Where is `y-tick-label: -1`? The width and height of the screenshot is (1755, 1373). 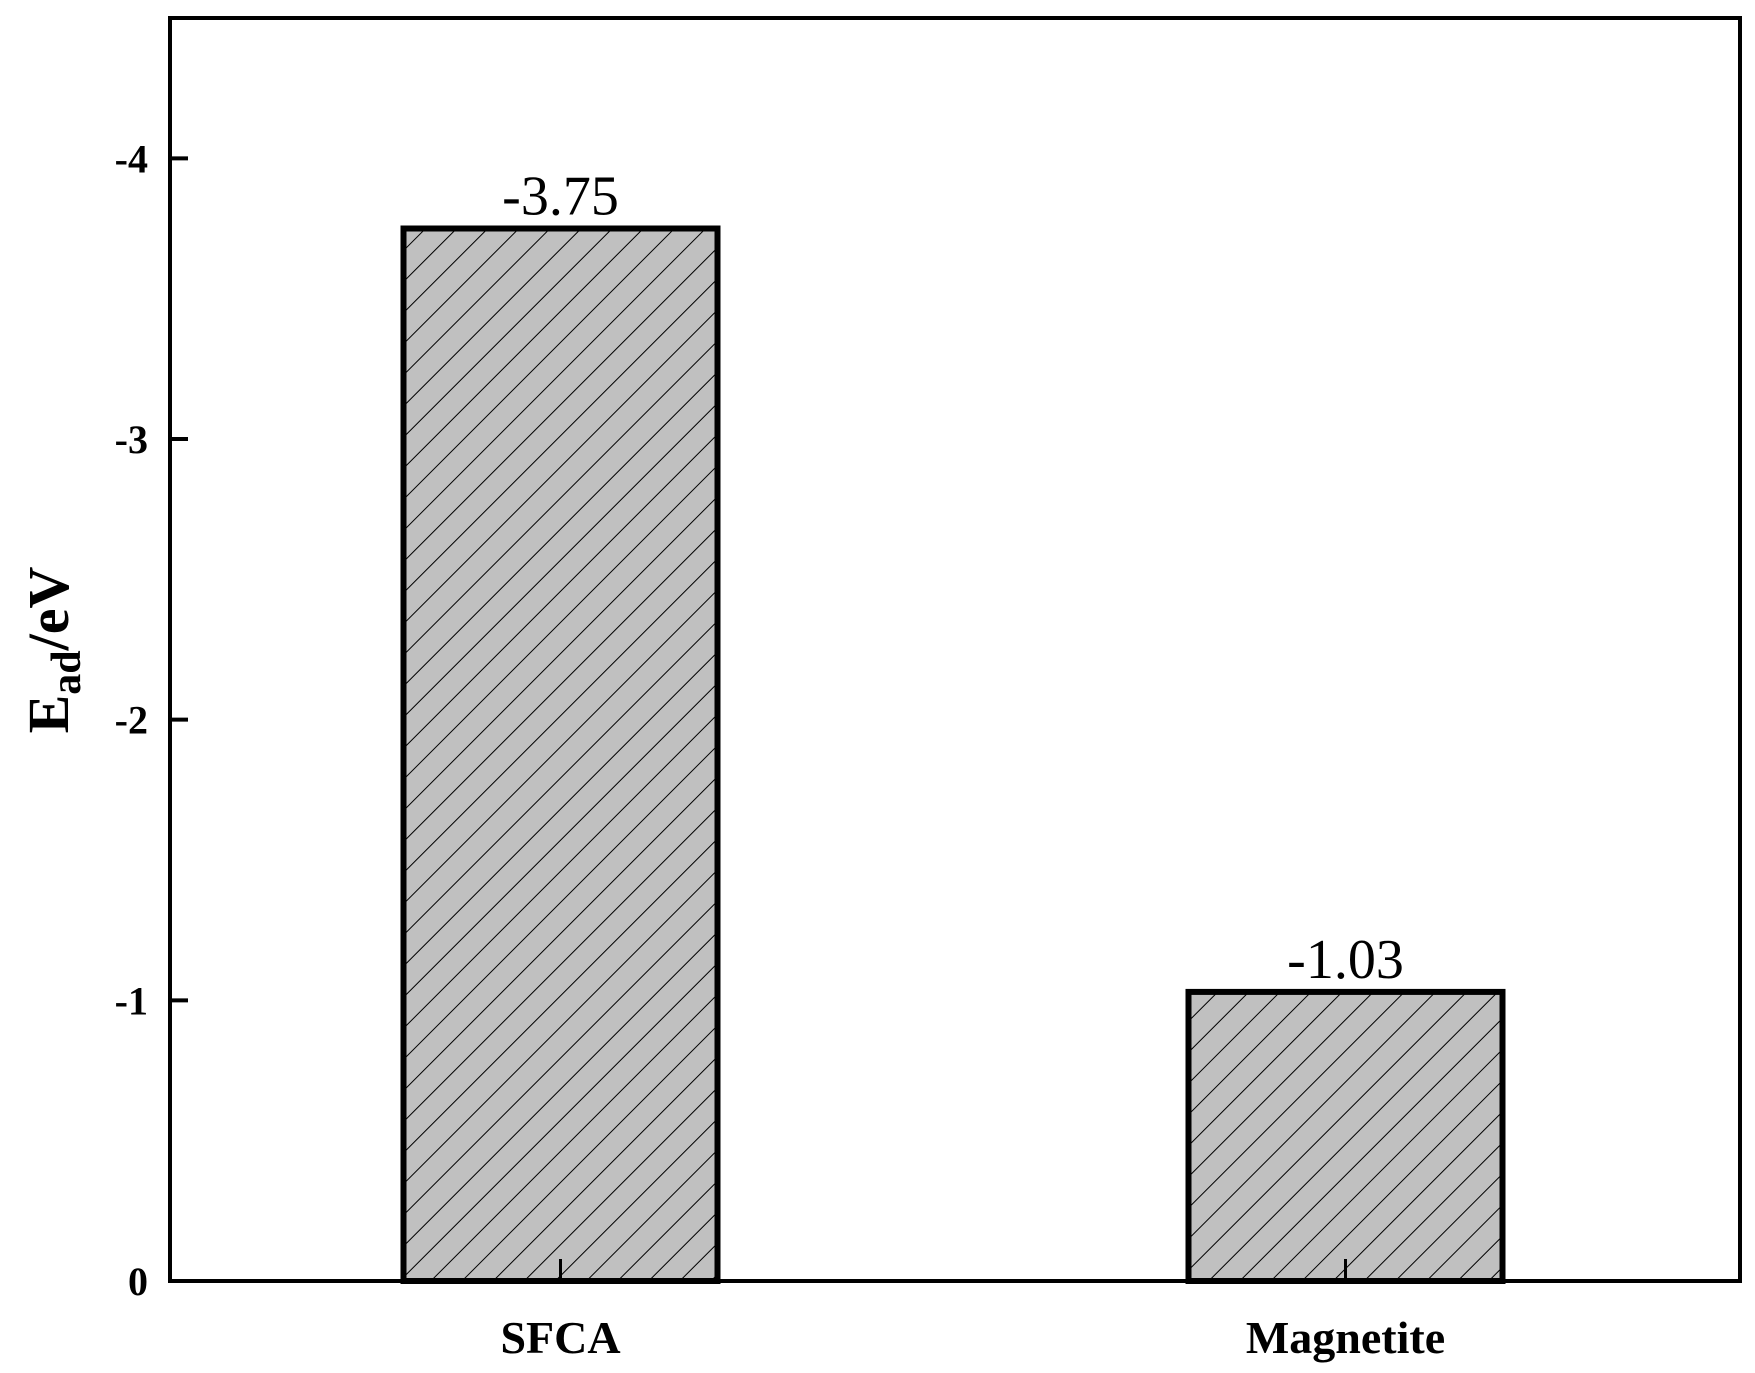 y-tick-label: -1 is located at coordinates (131, 1000).